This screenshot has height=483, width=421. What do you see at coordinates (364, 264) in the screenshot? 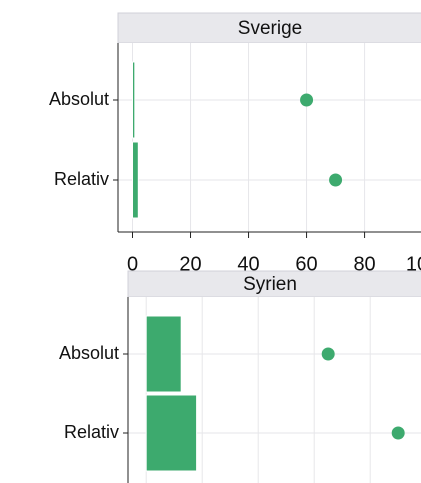
I see `x-tick-label: 80` at bounding box center [364, 264].